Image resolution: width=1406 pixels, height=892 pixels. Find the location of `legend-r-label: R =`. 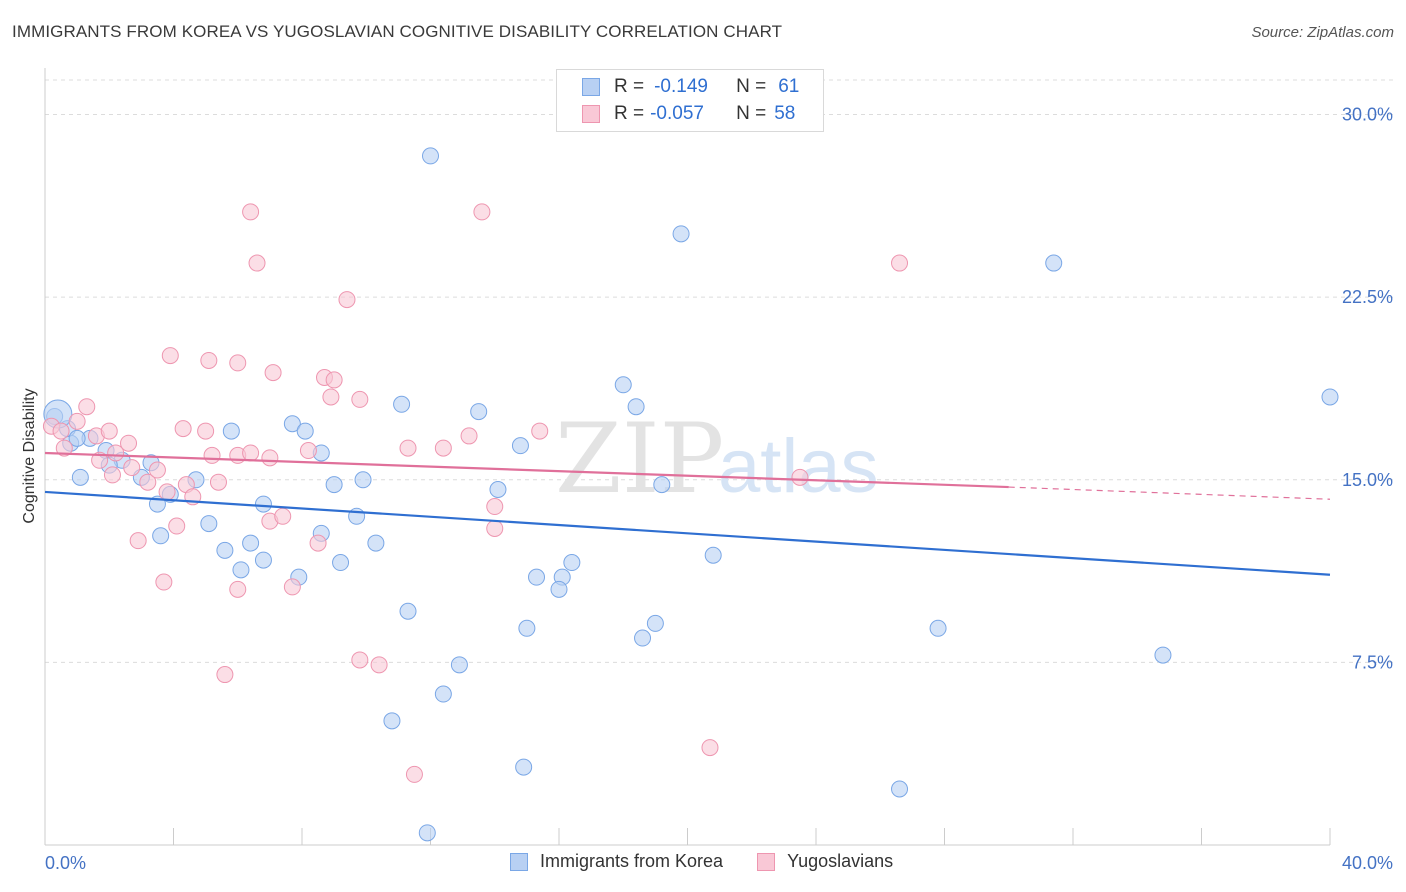

legend-r-label: R = is located at coordinates (629, 113).